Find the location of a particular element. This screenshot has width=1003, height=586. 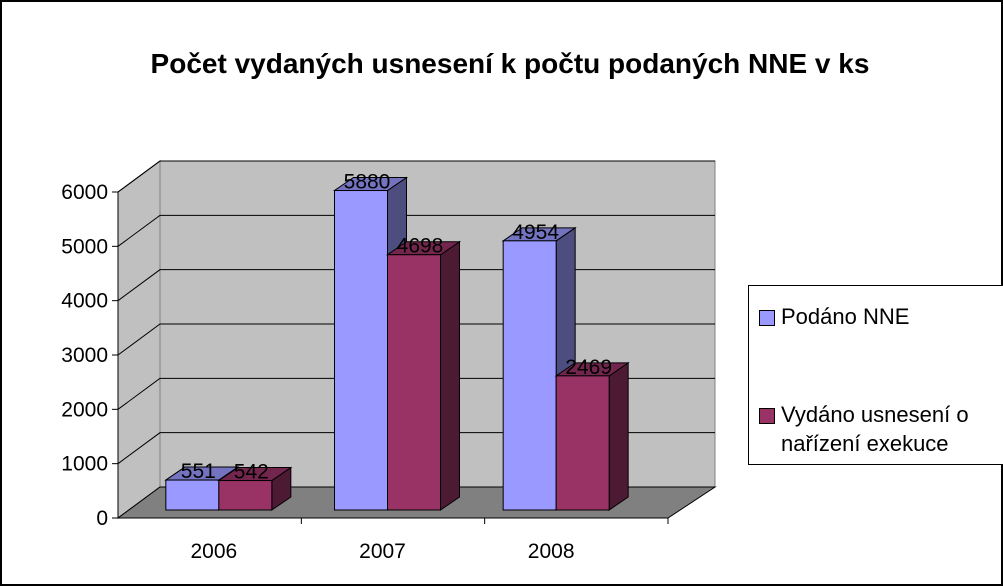

y-tick-label: 2000 is located at coordinates (84, 409).